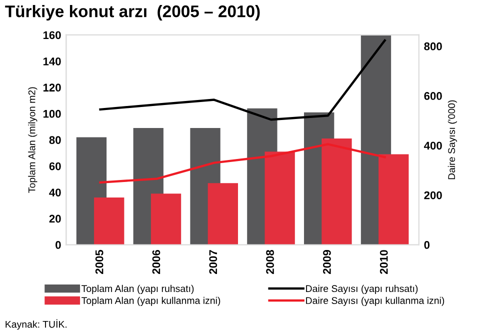 This screenshot has width=490, height=333. I want to click on y-tick-label: 140, so click(52, 61).